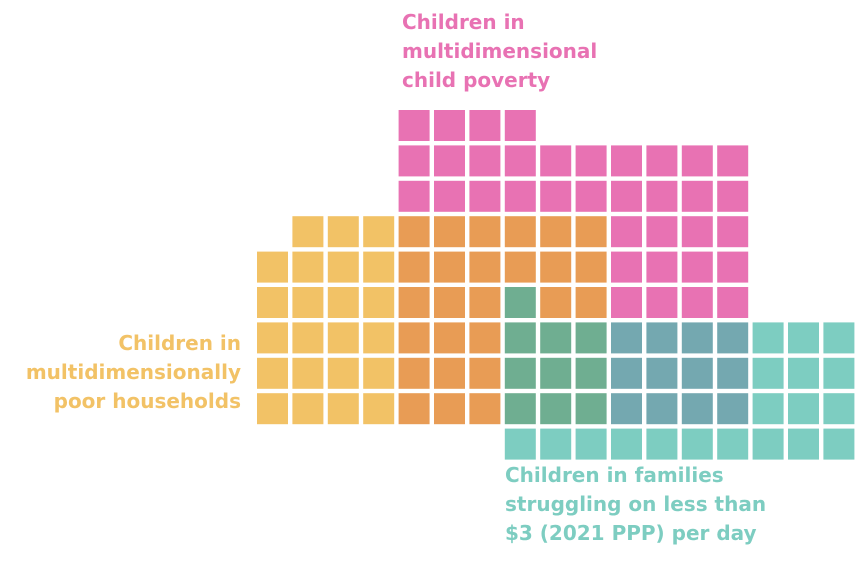  What do you see at coordinates (147, 401) in the screenshot?
I see `label-line: poor households` at bounding box center [147, 401].